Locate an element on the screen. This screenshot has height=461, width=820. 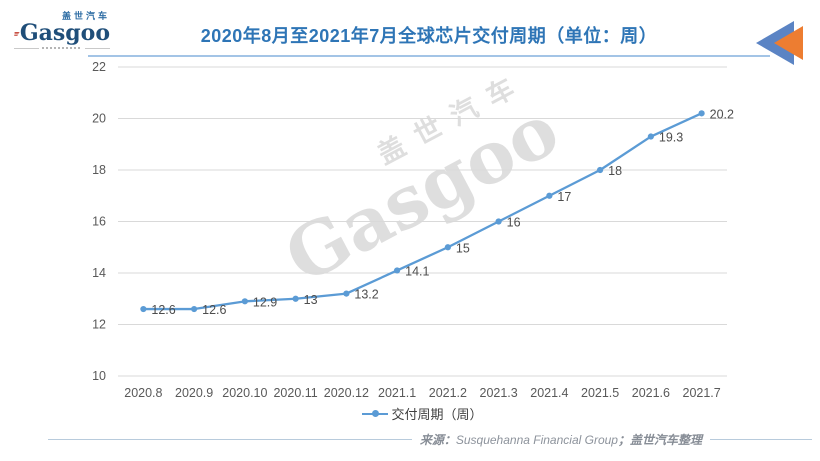
svg-text: 2020.11 is located at coordinates (295, 393).